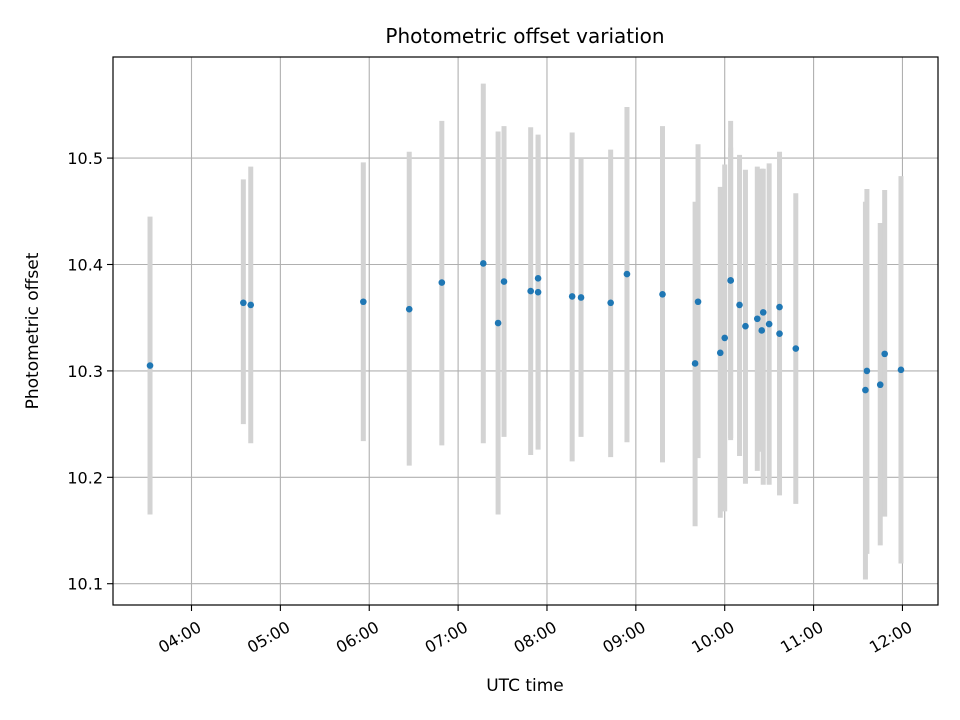 The width and height of the screenshot is (960, 720). Describe the element at coordinates (525, 686) in the screenshot. I see `x-axis-title: UTC time` at that location.